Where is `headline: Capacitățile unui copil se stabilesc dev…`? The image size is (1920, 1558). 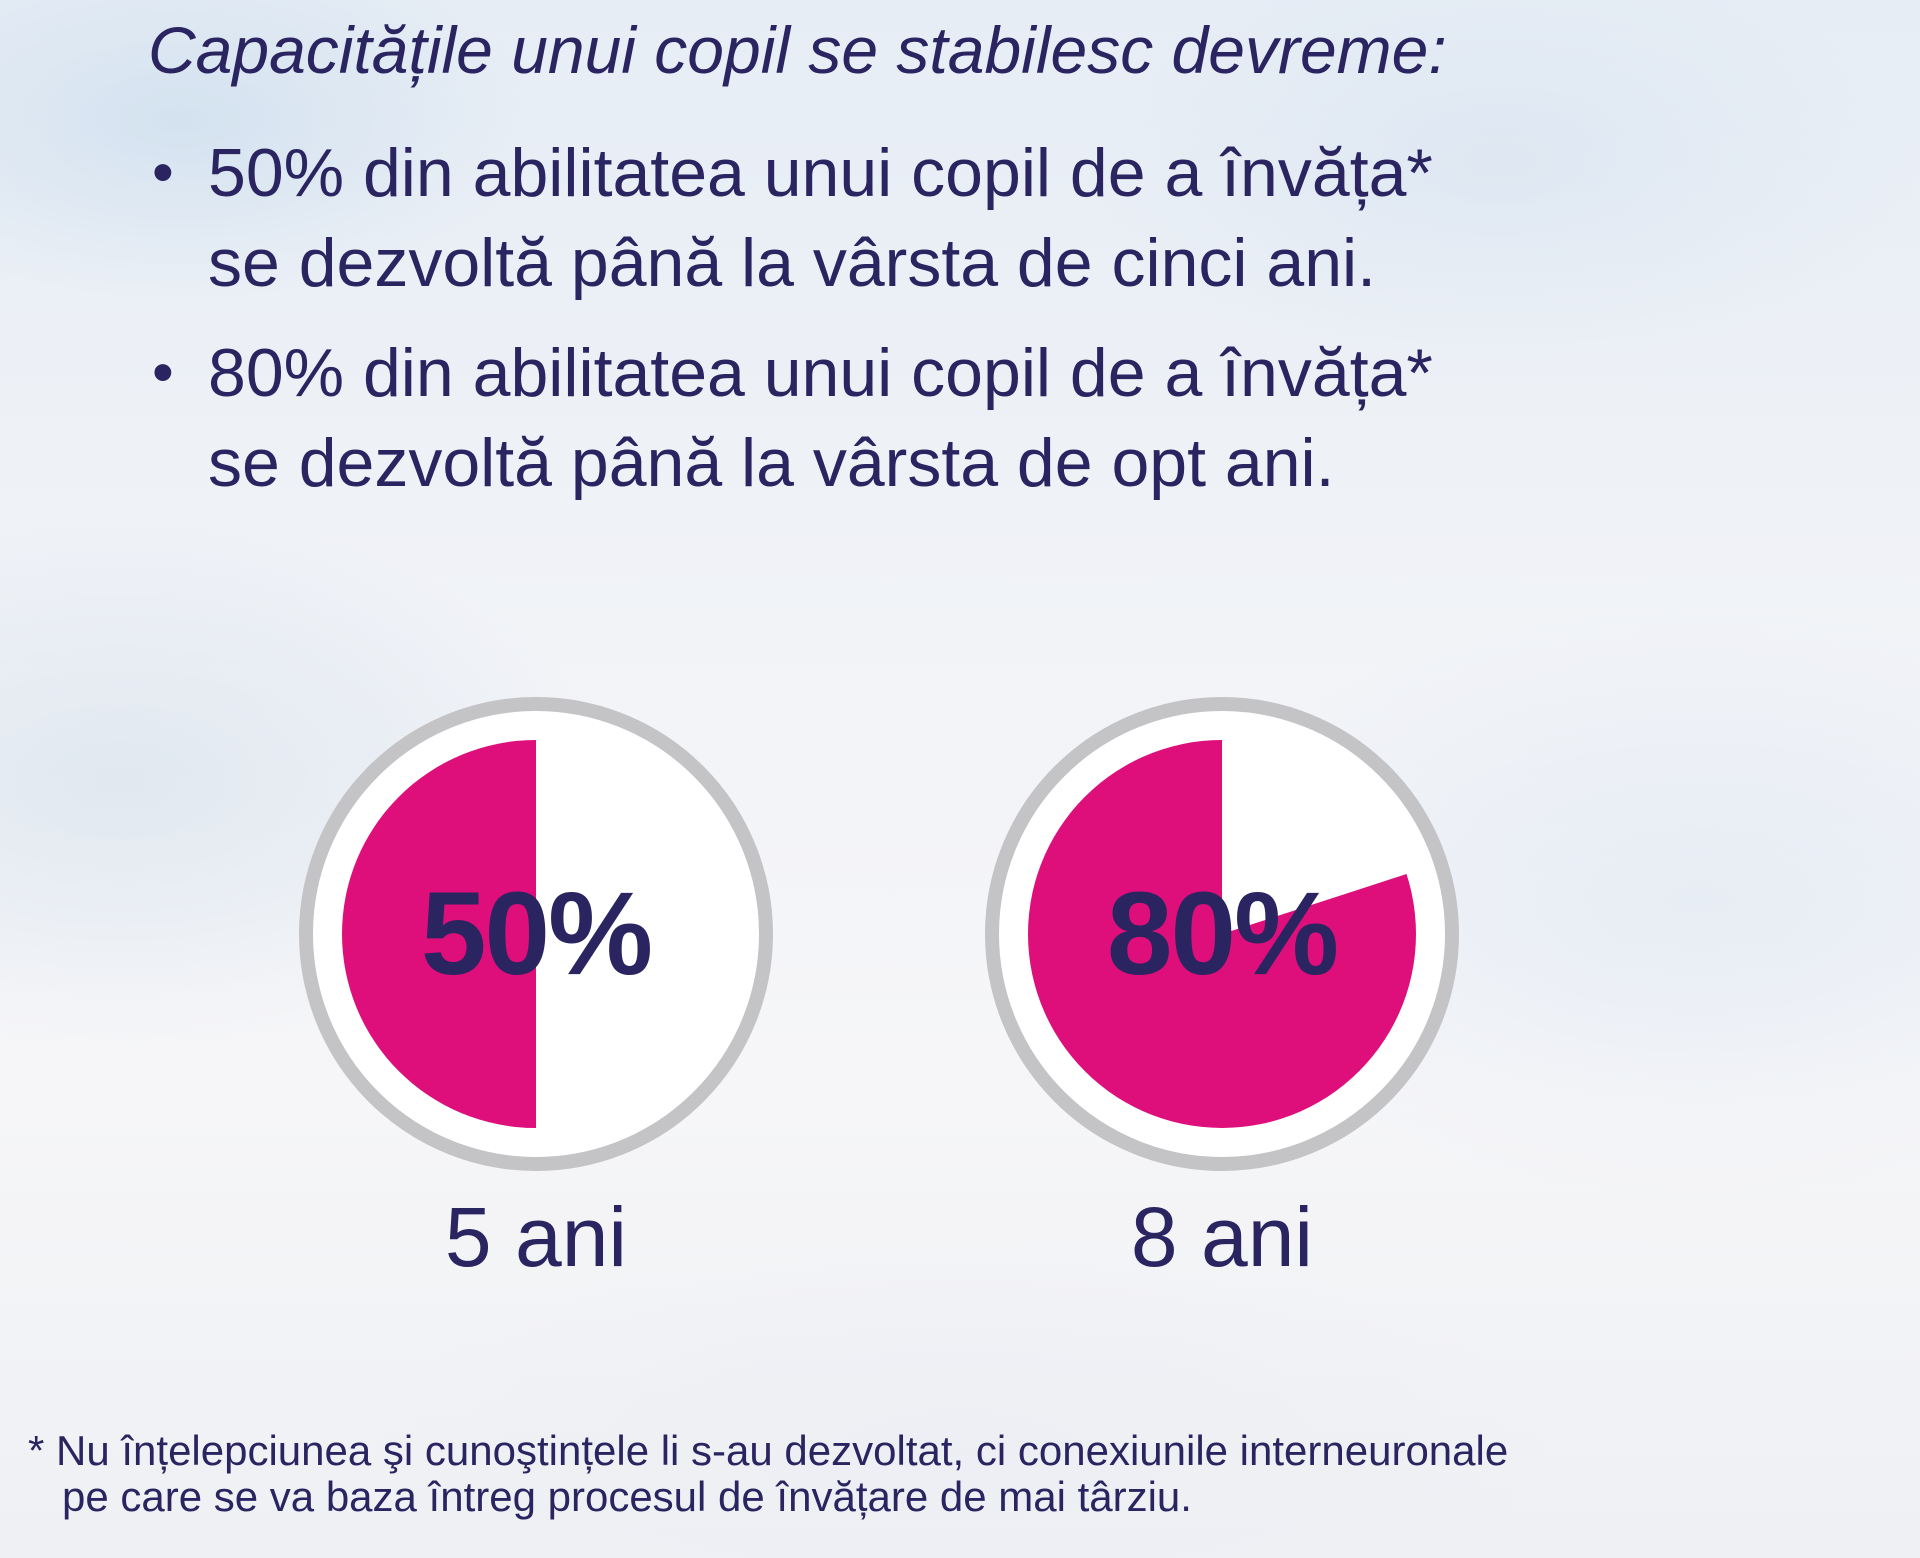 headline: Capacitățile unui copil se stabilesc dev… is located at coordinates (797, 50).